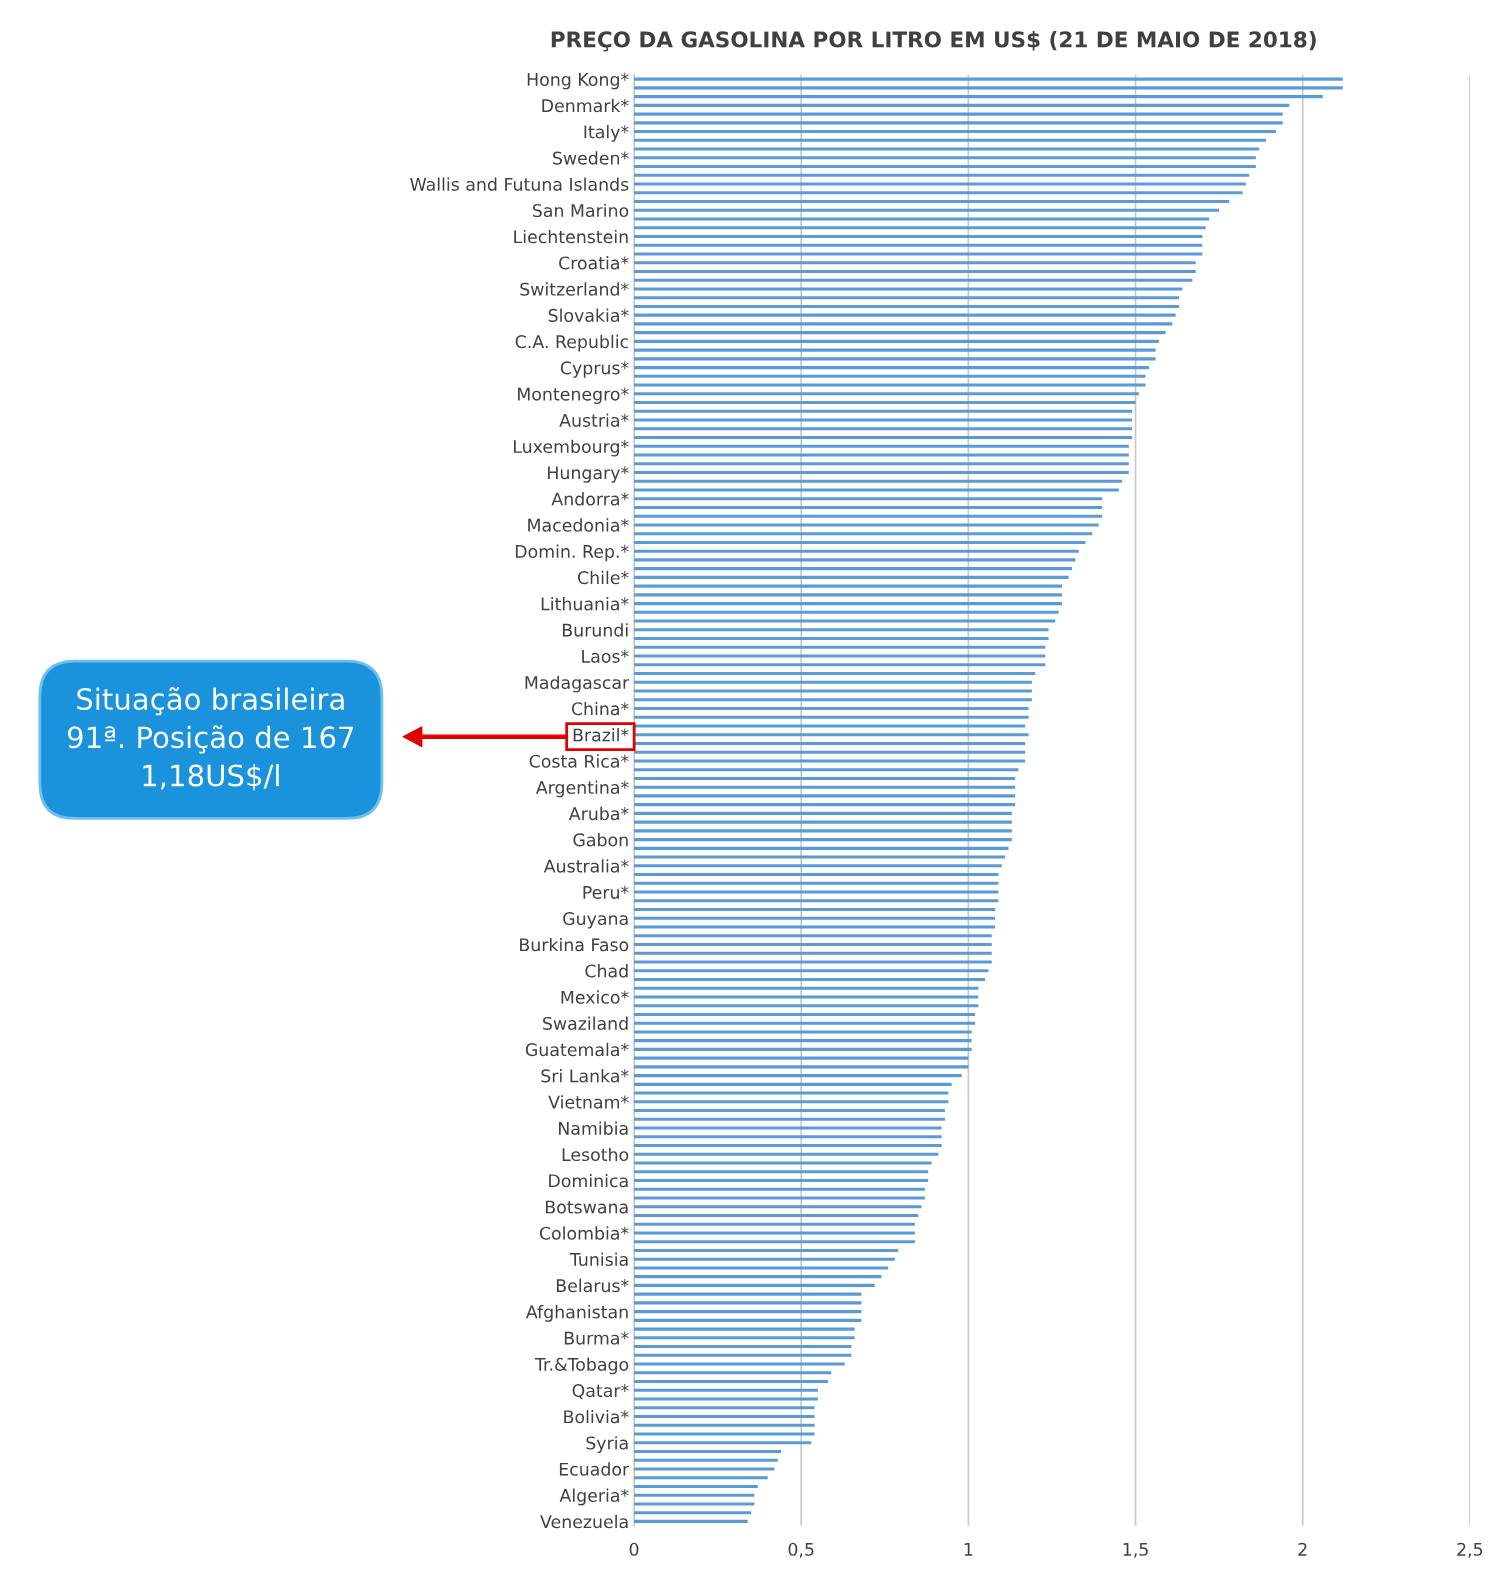  Describe the element at coordinates (801, 1550) in the screenshot. I see `x-tick-label: 0,5` at that location.